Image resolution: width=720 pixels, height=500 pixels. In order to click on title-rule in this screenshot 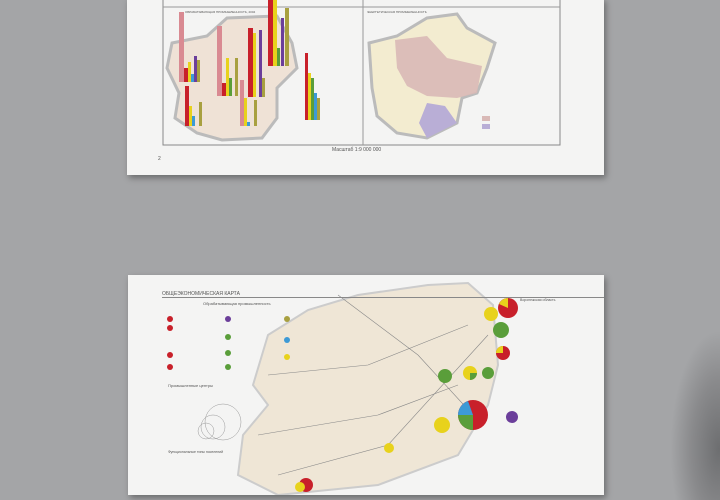, I will do `click(383, 297)`.